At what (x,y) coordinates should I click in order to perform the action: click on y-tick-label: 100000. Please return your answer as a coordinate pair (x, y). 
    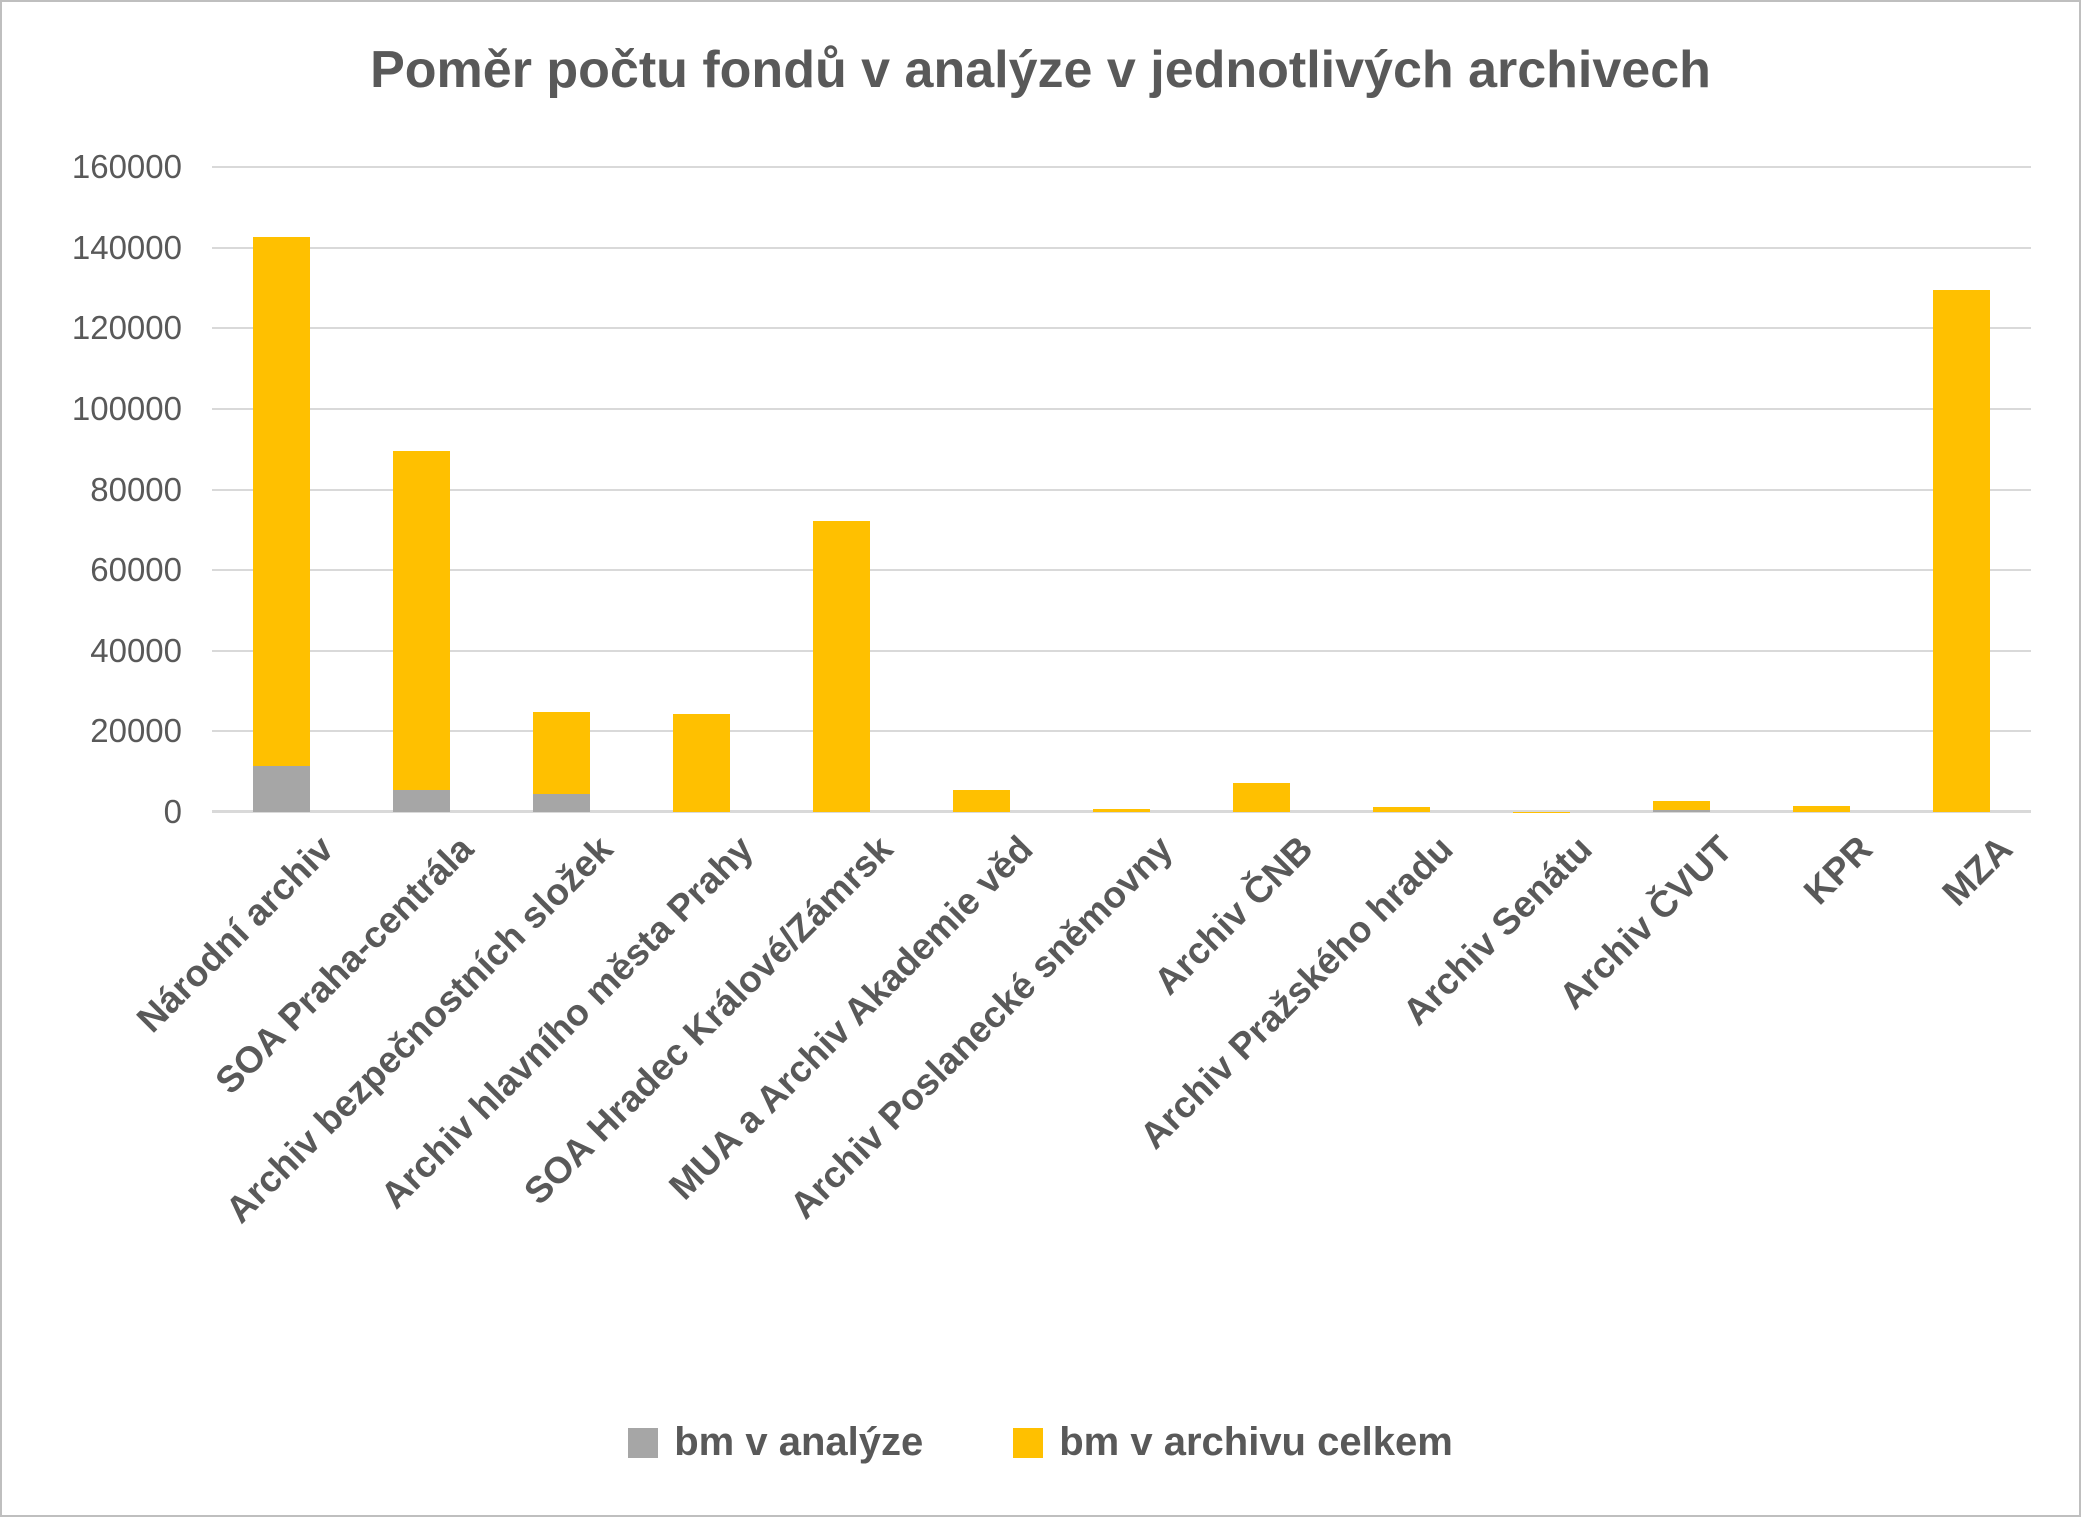
    Looking at the image, I should click on (126, 408).